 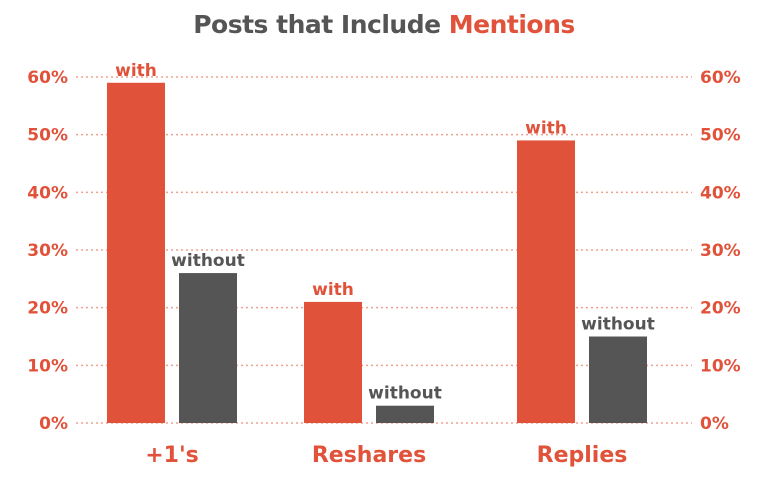 What do you see at coordinates (47, 136) in the screenshot?
I see `y-tick-label-left: 50%` at bounding box center [47, 136].